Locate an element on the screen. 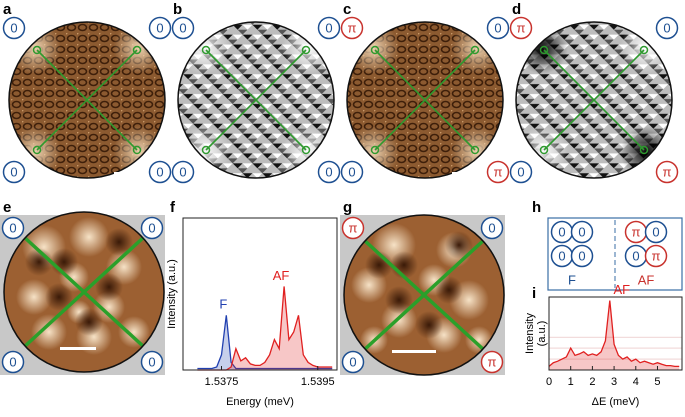 This screenshot has width=685, height=417. x-tick-label: 1.5395 is located at coordinates (318, 382).